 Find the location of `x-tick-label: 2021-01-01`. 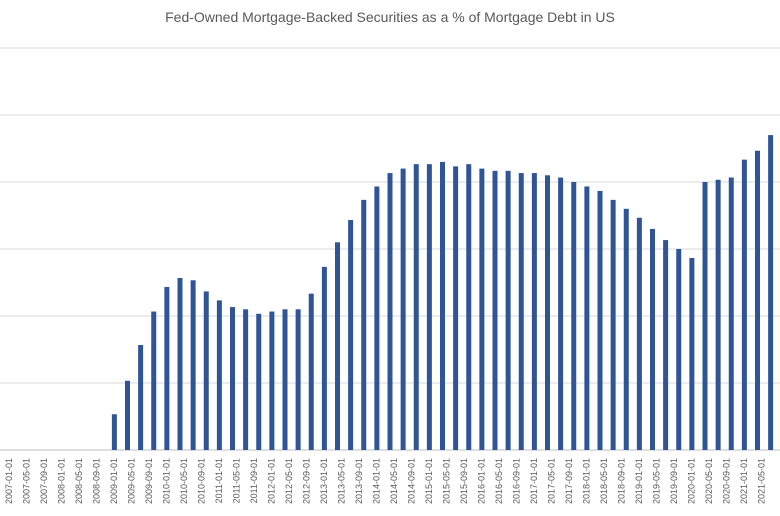

x-tick-label: 2021-01-01 is located at coordinates (744, 481).